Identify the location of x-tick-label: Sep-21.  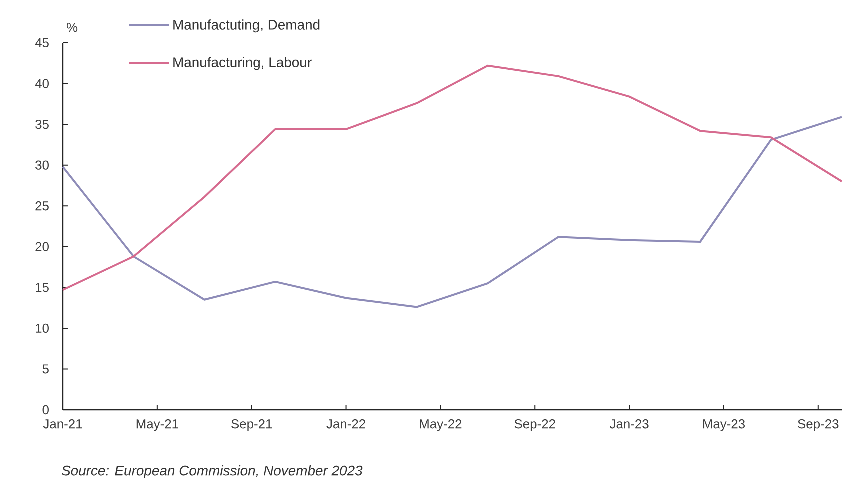
(252, 426).